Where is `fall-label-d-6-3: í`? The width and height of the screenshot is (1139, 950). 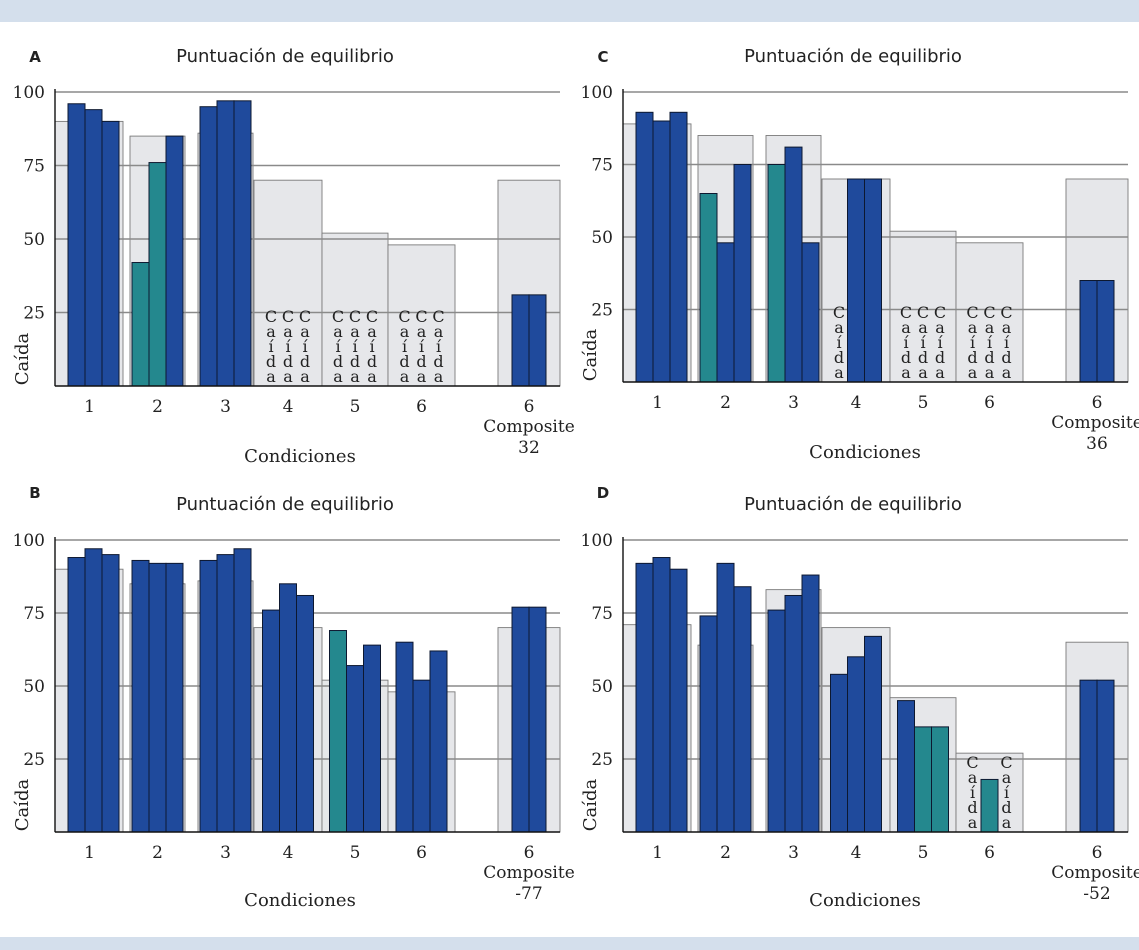 fall-label-d-6-3: í is located at coordinates (1007, 792).